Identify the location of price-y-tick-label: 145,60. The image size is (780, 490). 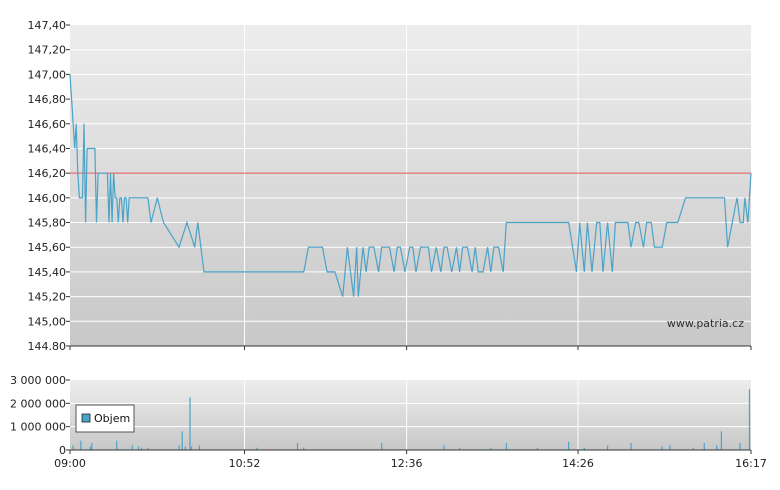
(47, 247).